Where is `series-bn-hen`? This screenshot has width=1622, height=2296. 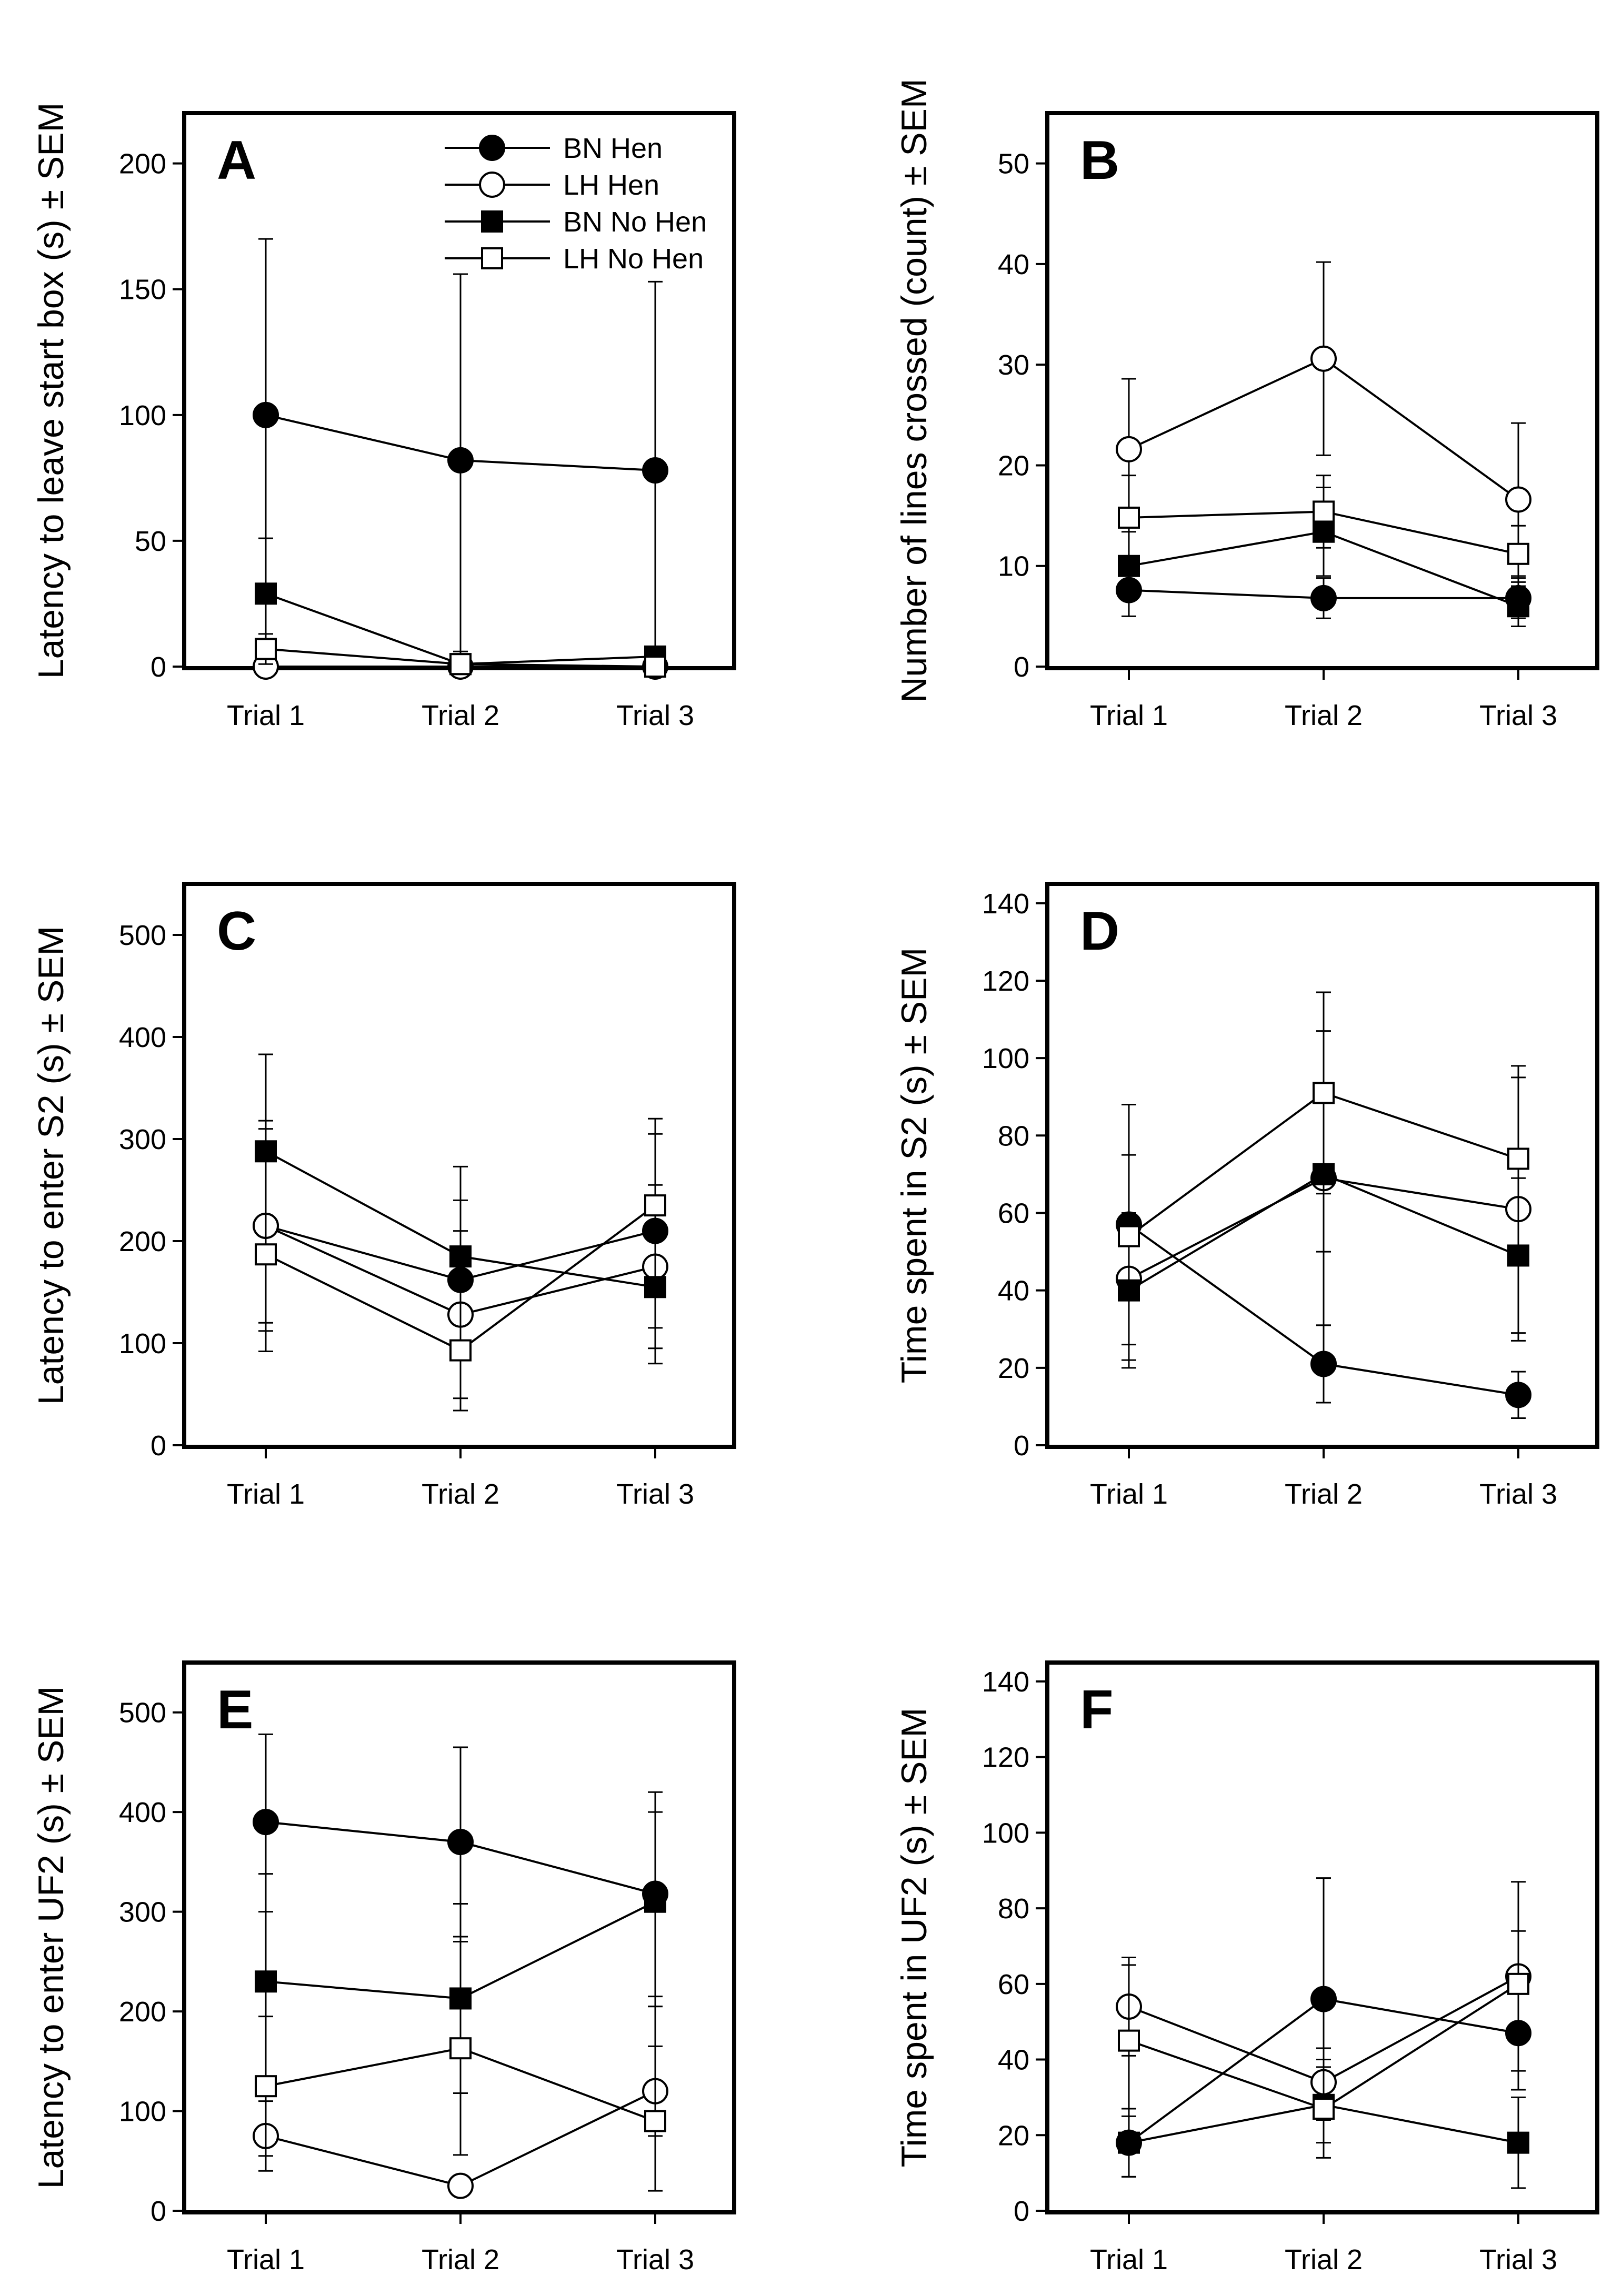 series-bn-hen is located at coordinates (460, 453).